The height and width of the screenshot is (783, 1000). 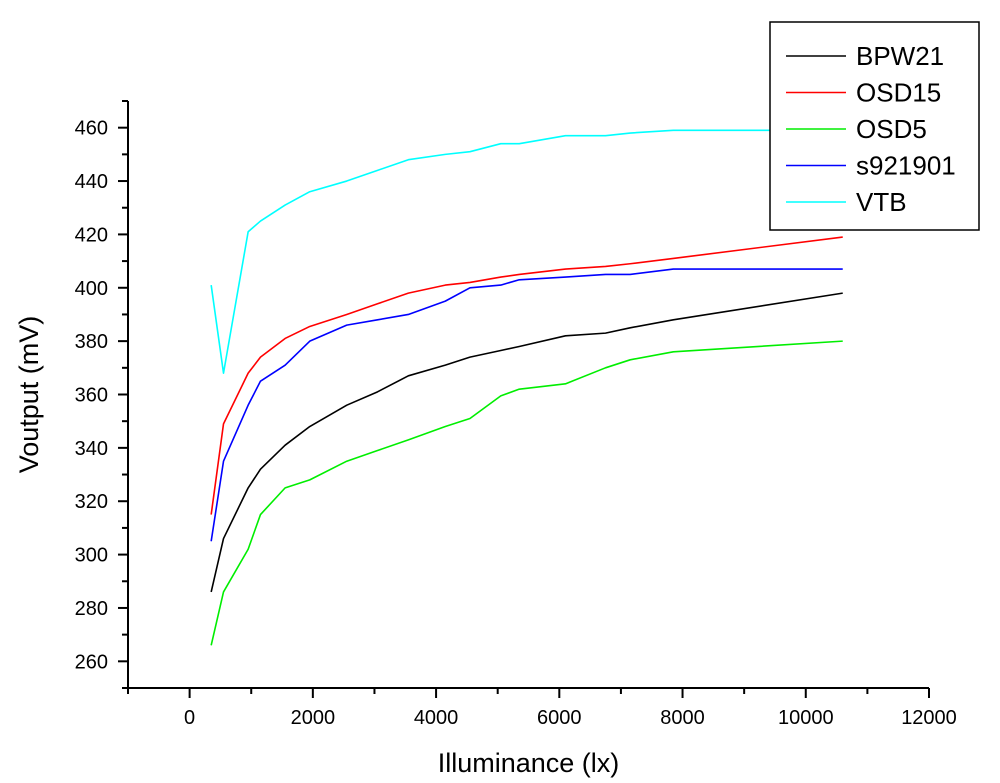 What do you see at coordinates (91, 662) in the screenshot?
I see `y-tick-label: 260` at bounding box center [91, 662].